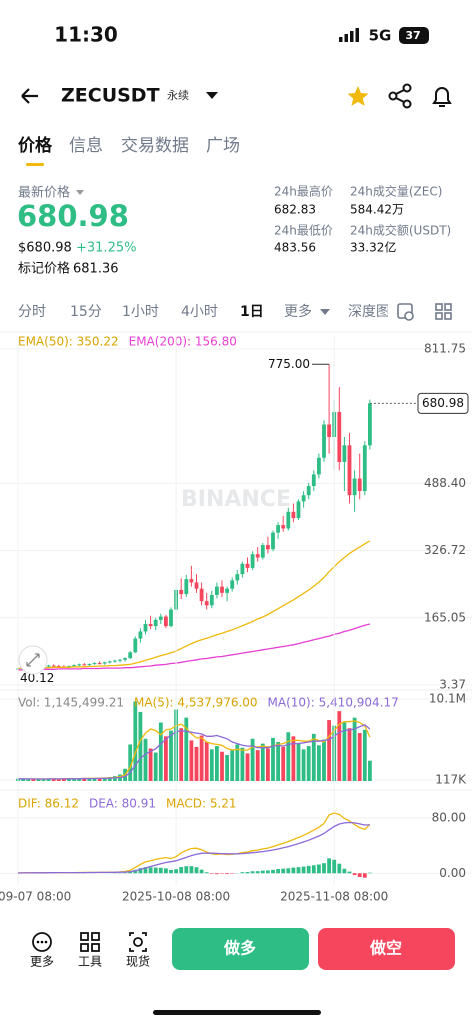  What do you see at coordinates (138, 961) in the screenshot?
I see `bottom-item: 现货` at bounding box center [138, 961].